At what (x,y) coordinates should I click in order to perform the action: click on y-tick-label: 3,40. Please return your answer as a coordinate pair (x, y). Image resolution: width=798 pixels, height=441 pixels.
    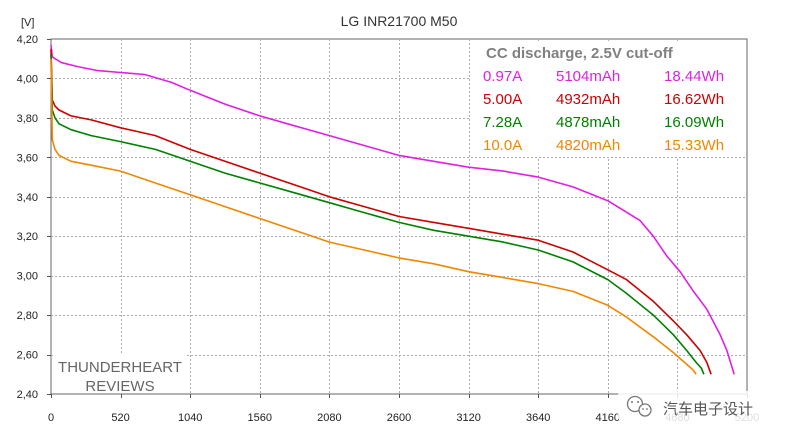
    Looking at the image, I should click on (27, 198).